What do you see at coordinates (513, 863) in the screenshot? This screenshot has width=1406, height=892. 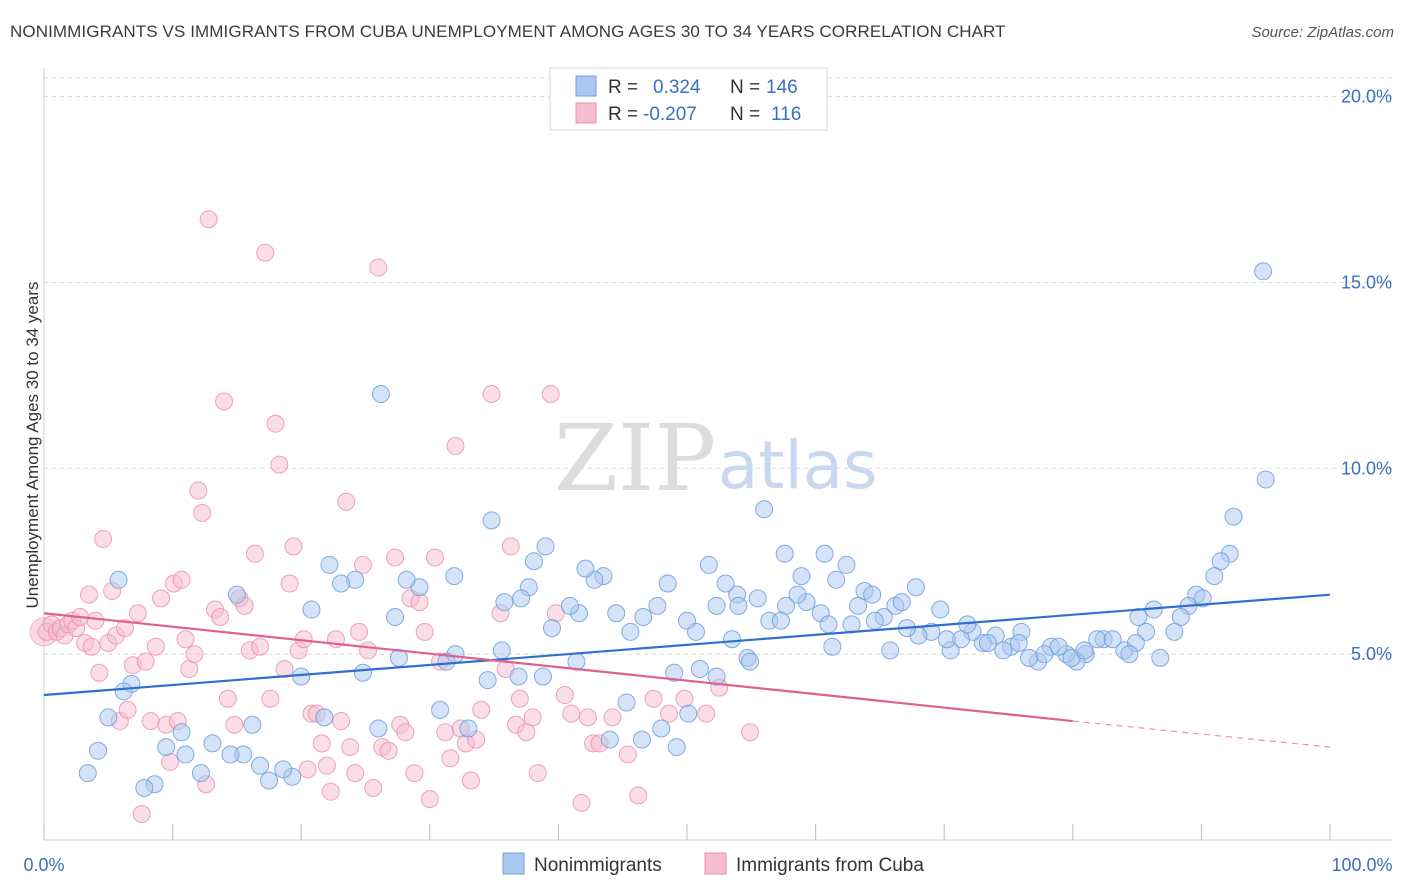 I see `legend-bottom-swatch-blue` at bounding box center [513, 863].